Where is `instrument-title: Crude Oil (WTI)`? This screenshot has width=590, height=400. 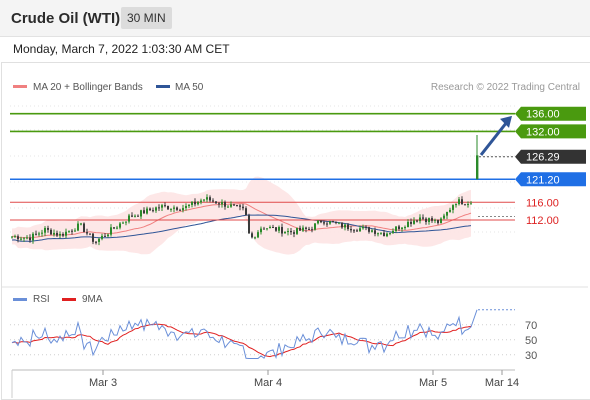 instrument-title: Crude Oil (WTI) is located at coordinates (66, 18).